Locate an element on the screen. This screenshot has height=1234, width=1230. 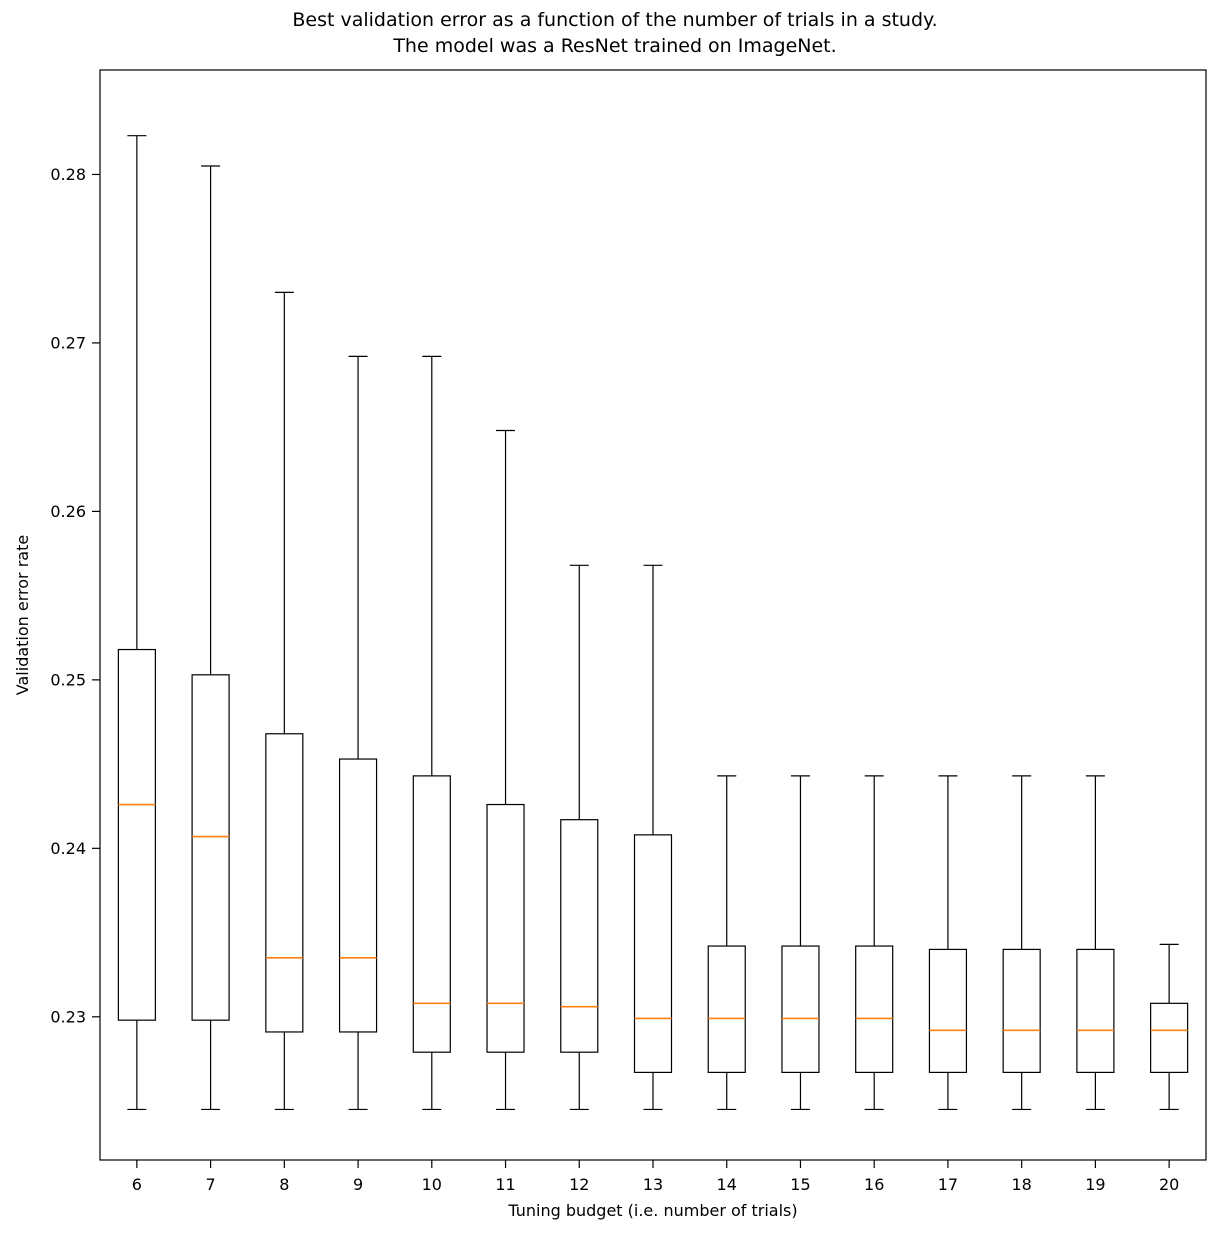
x-tick-label: 19 is located at coordinates (1095, 1184).